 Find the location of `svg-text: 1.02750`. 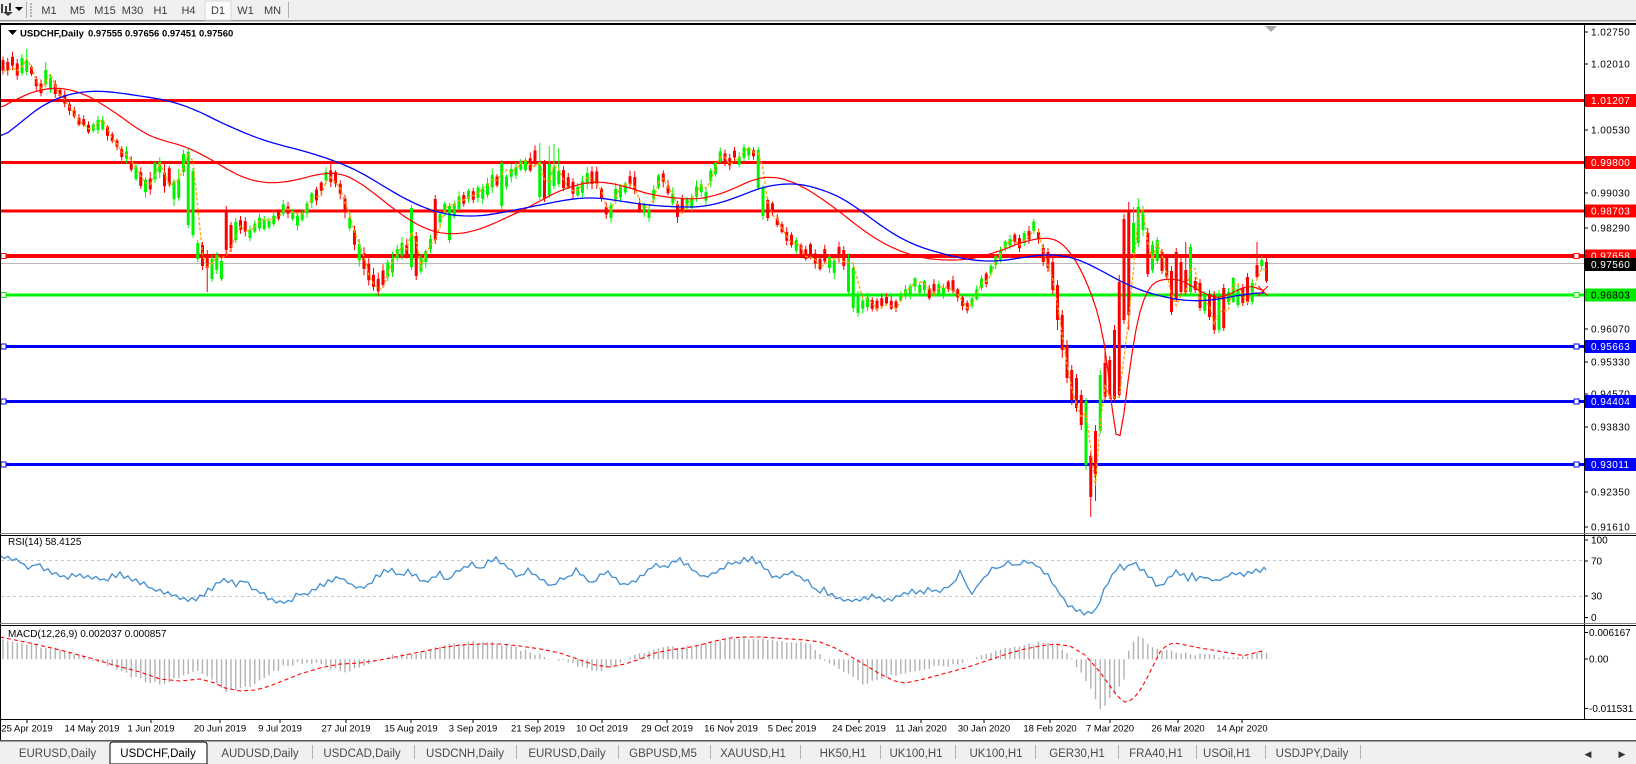

svg-text: 1.02750 is located at coordinates (1610, 33).